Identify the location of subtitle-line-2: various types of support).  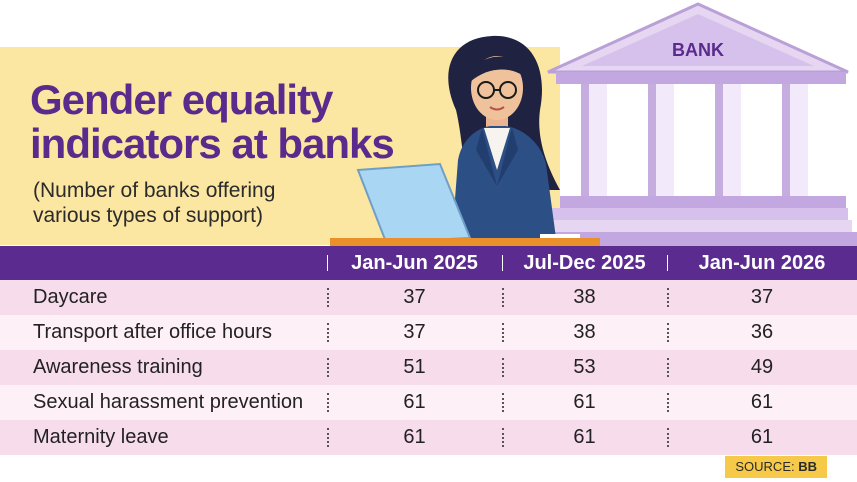
(148, 215).